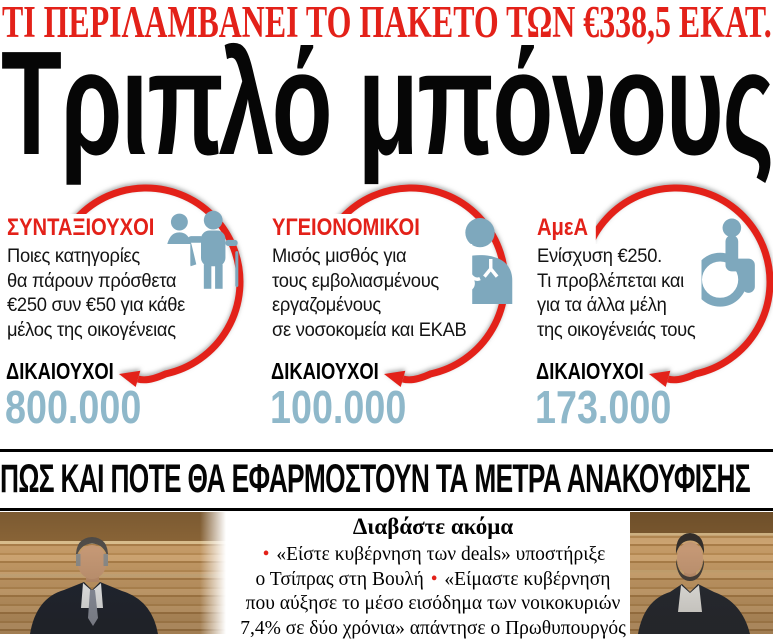 The width and height of the screenshot is (773, 641). I want to click on beneficiaries-count: 100.000, so click(338, 407).